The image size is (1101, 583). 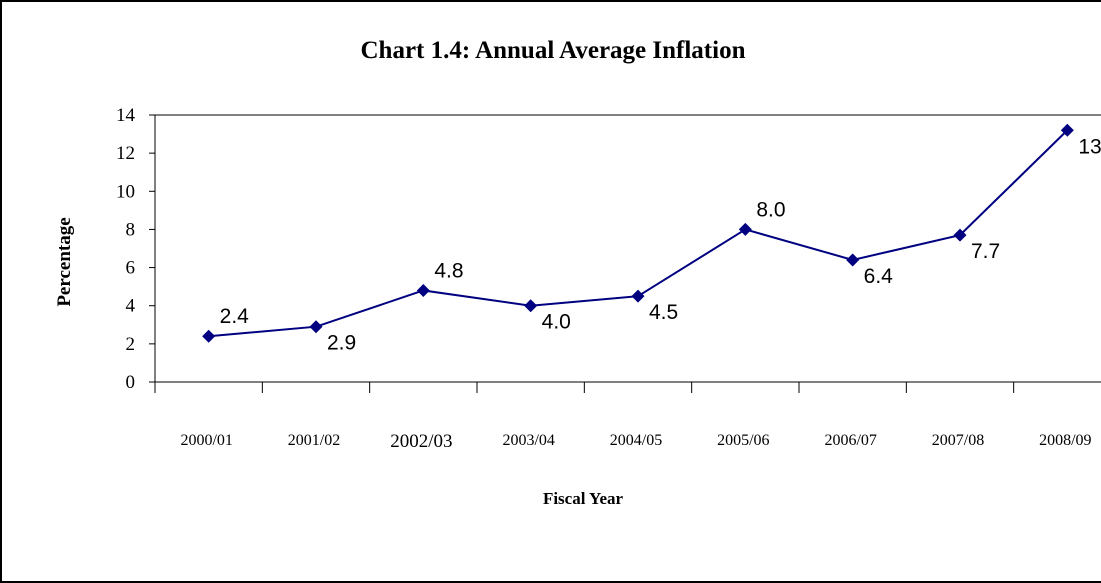 I want to click on y-axis-label: Percentage, so click(x=64, y=261).